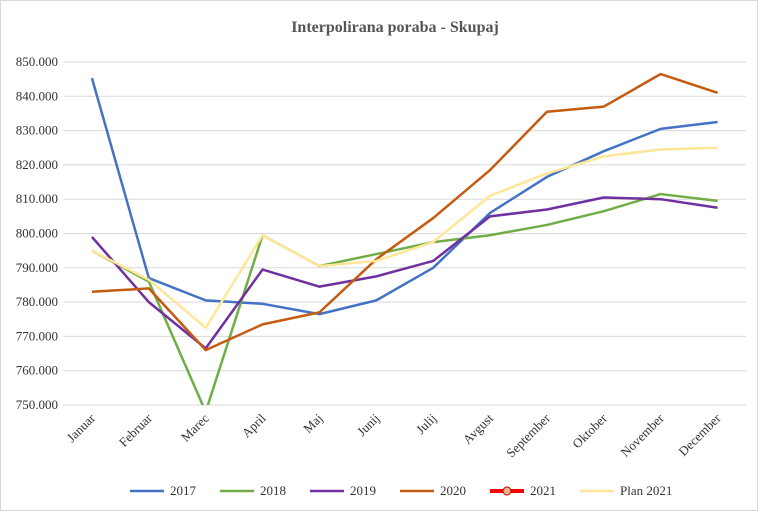 This screenshot has width=758, height=511. Describe the element at coordinates (37, 164) in the screenshot. I see `y-tick-label: 820.000` at that location.